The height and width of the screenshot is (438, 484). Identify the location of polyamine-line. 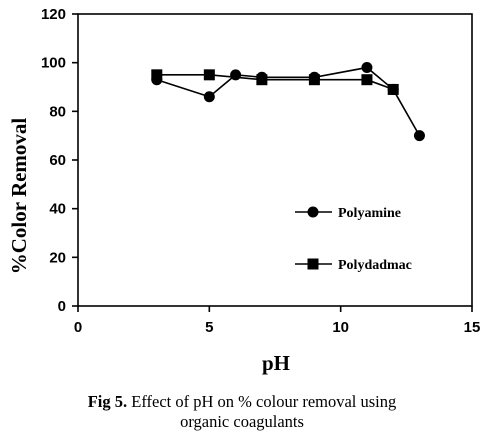
(288, 101).